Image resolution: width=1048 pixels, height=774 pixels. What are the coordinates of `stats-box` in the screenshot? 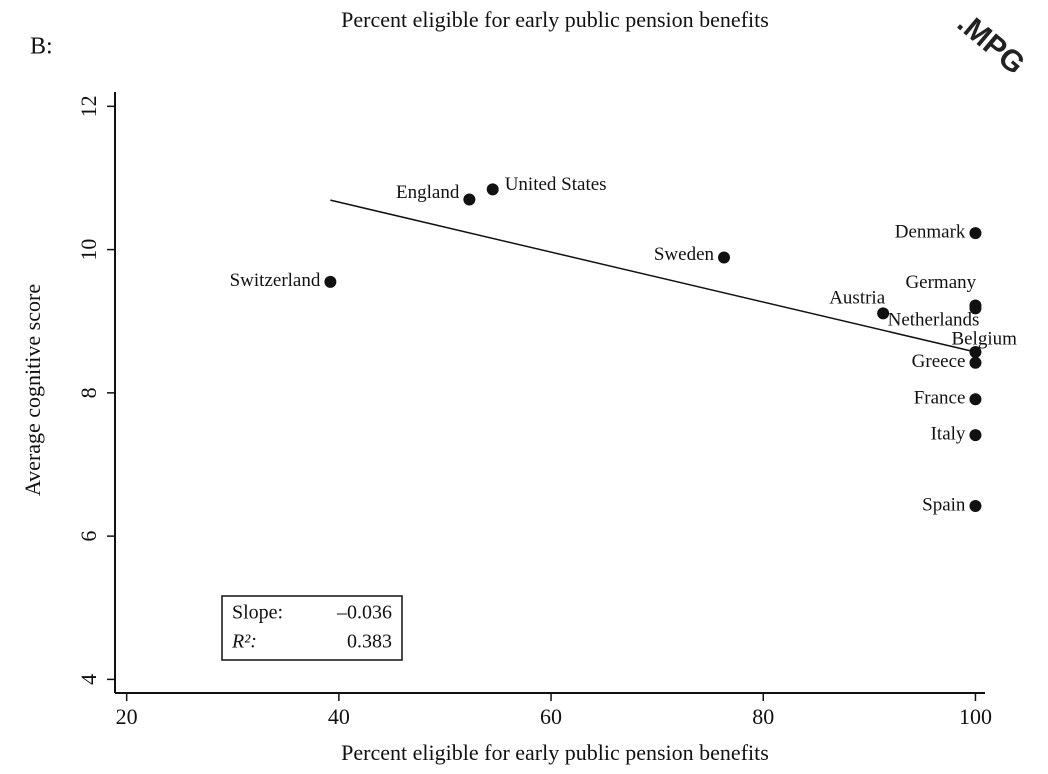 It's located at (312, 628).